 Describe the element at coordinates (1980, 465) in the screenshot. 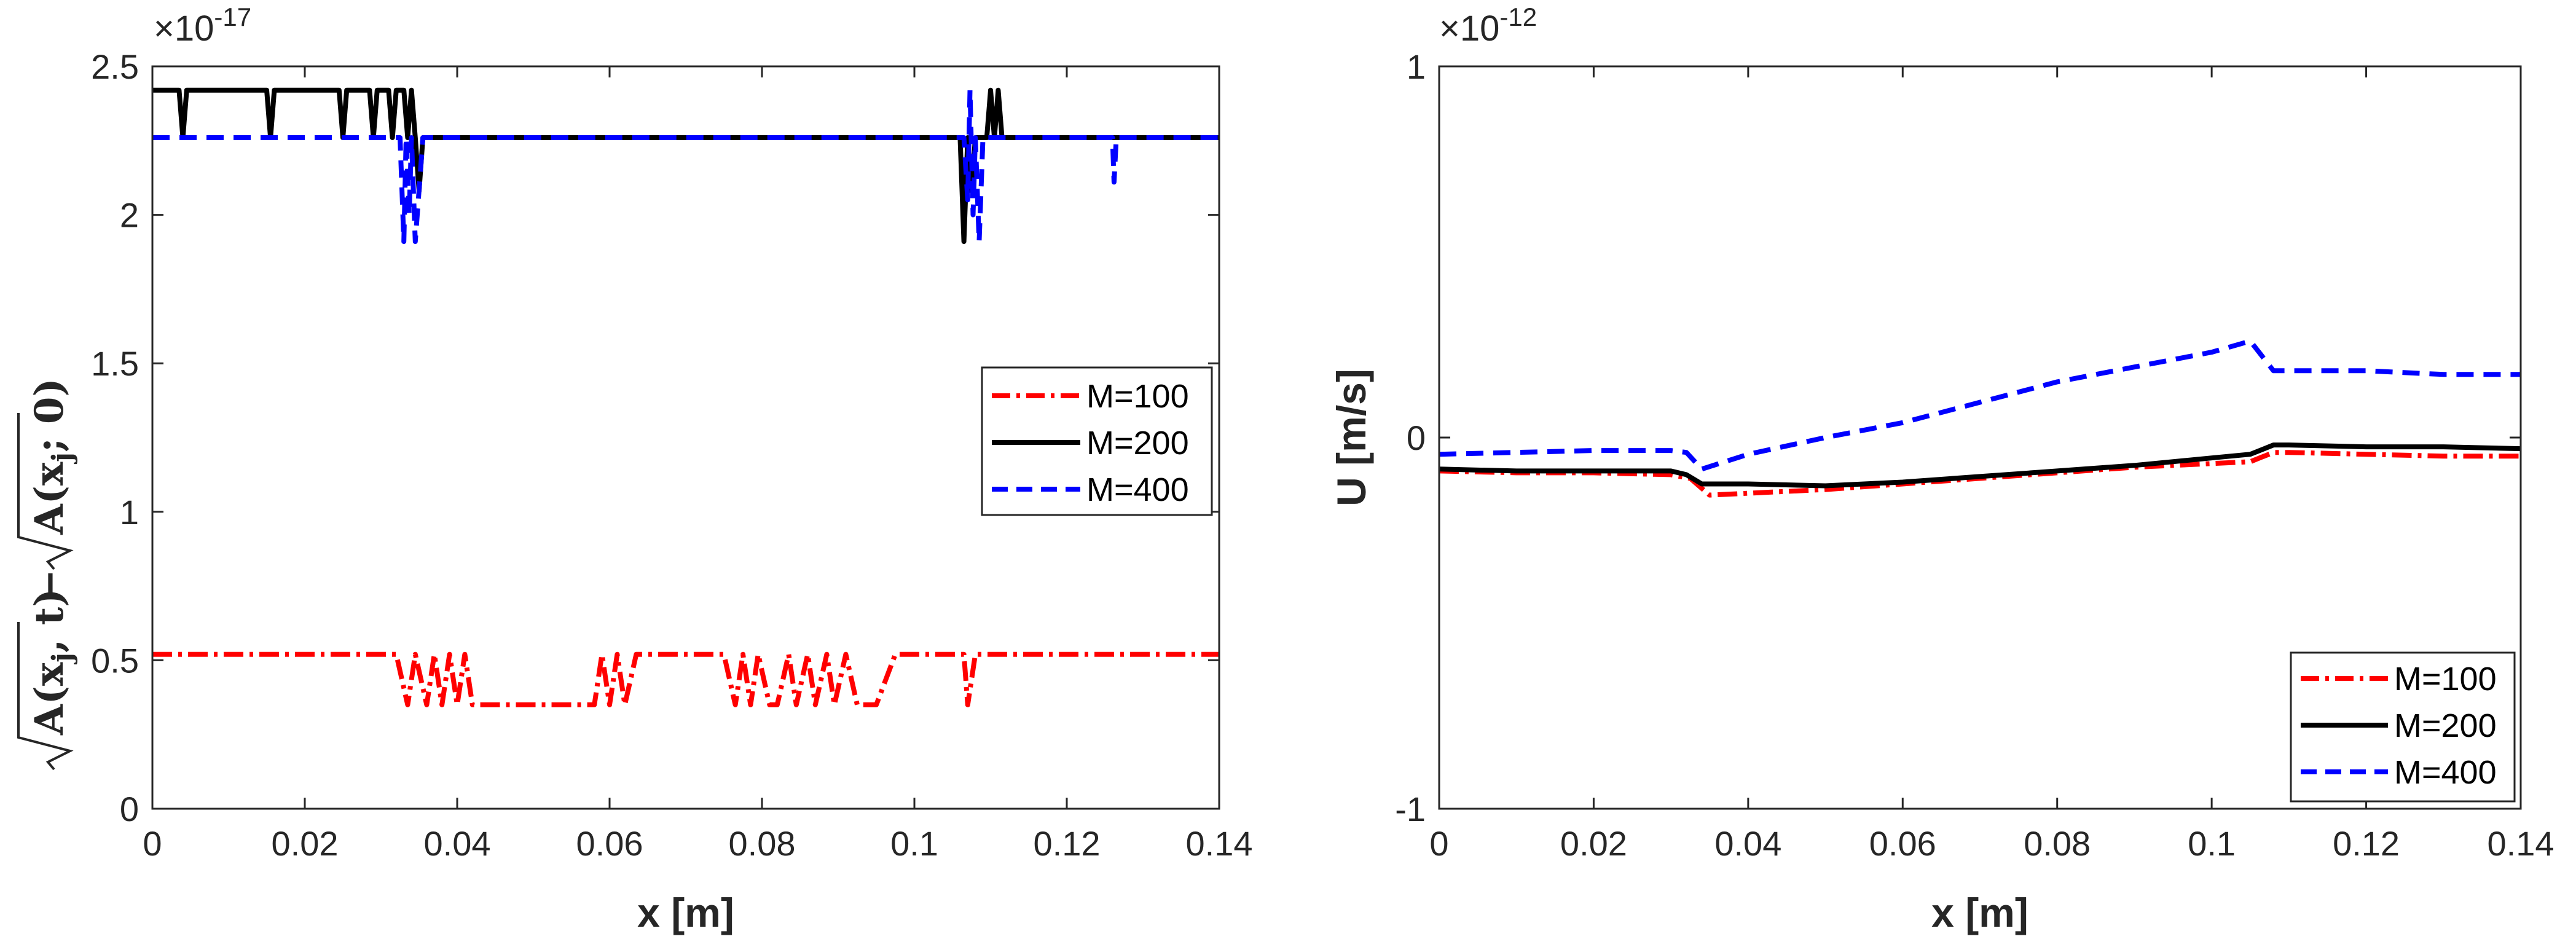

I see `right-series-line-m200` at that location.